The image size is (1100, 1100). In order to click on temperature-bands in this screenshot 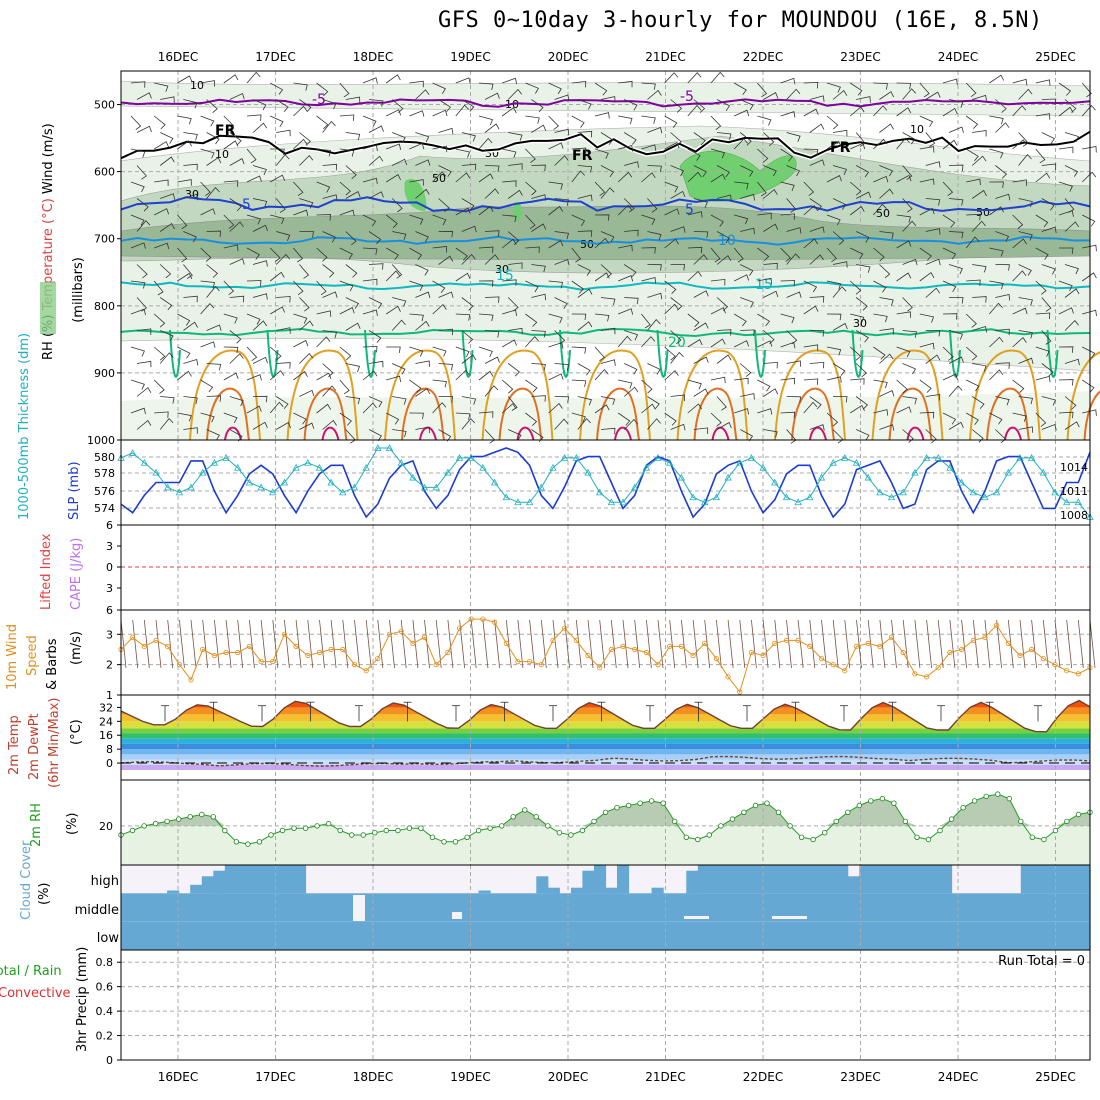, I will do `click(605, 735)`.